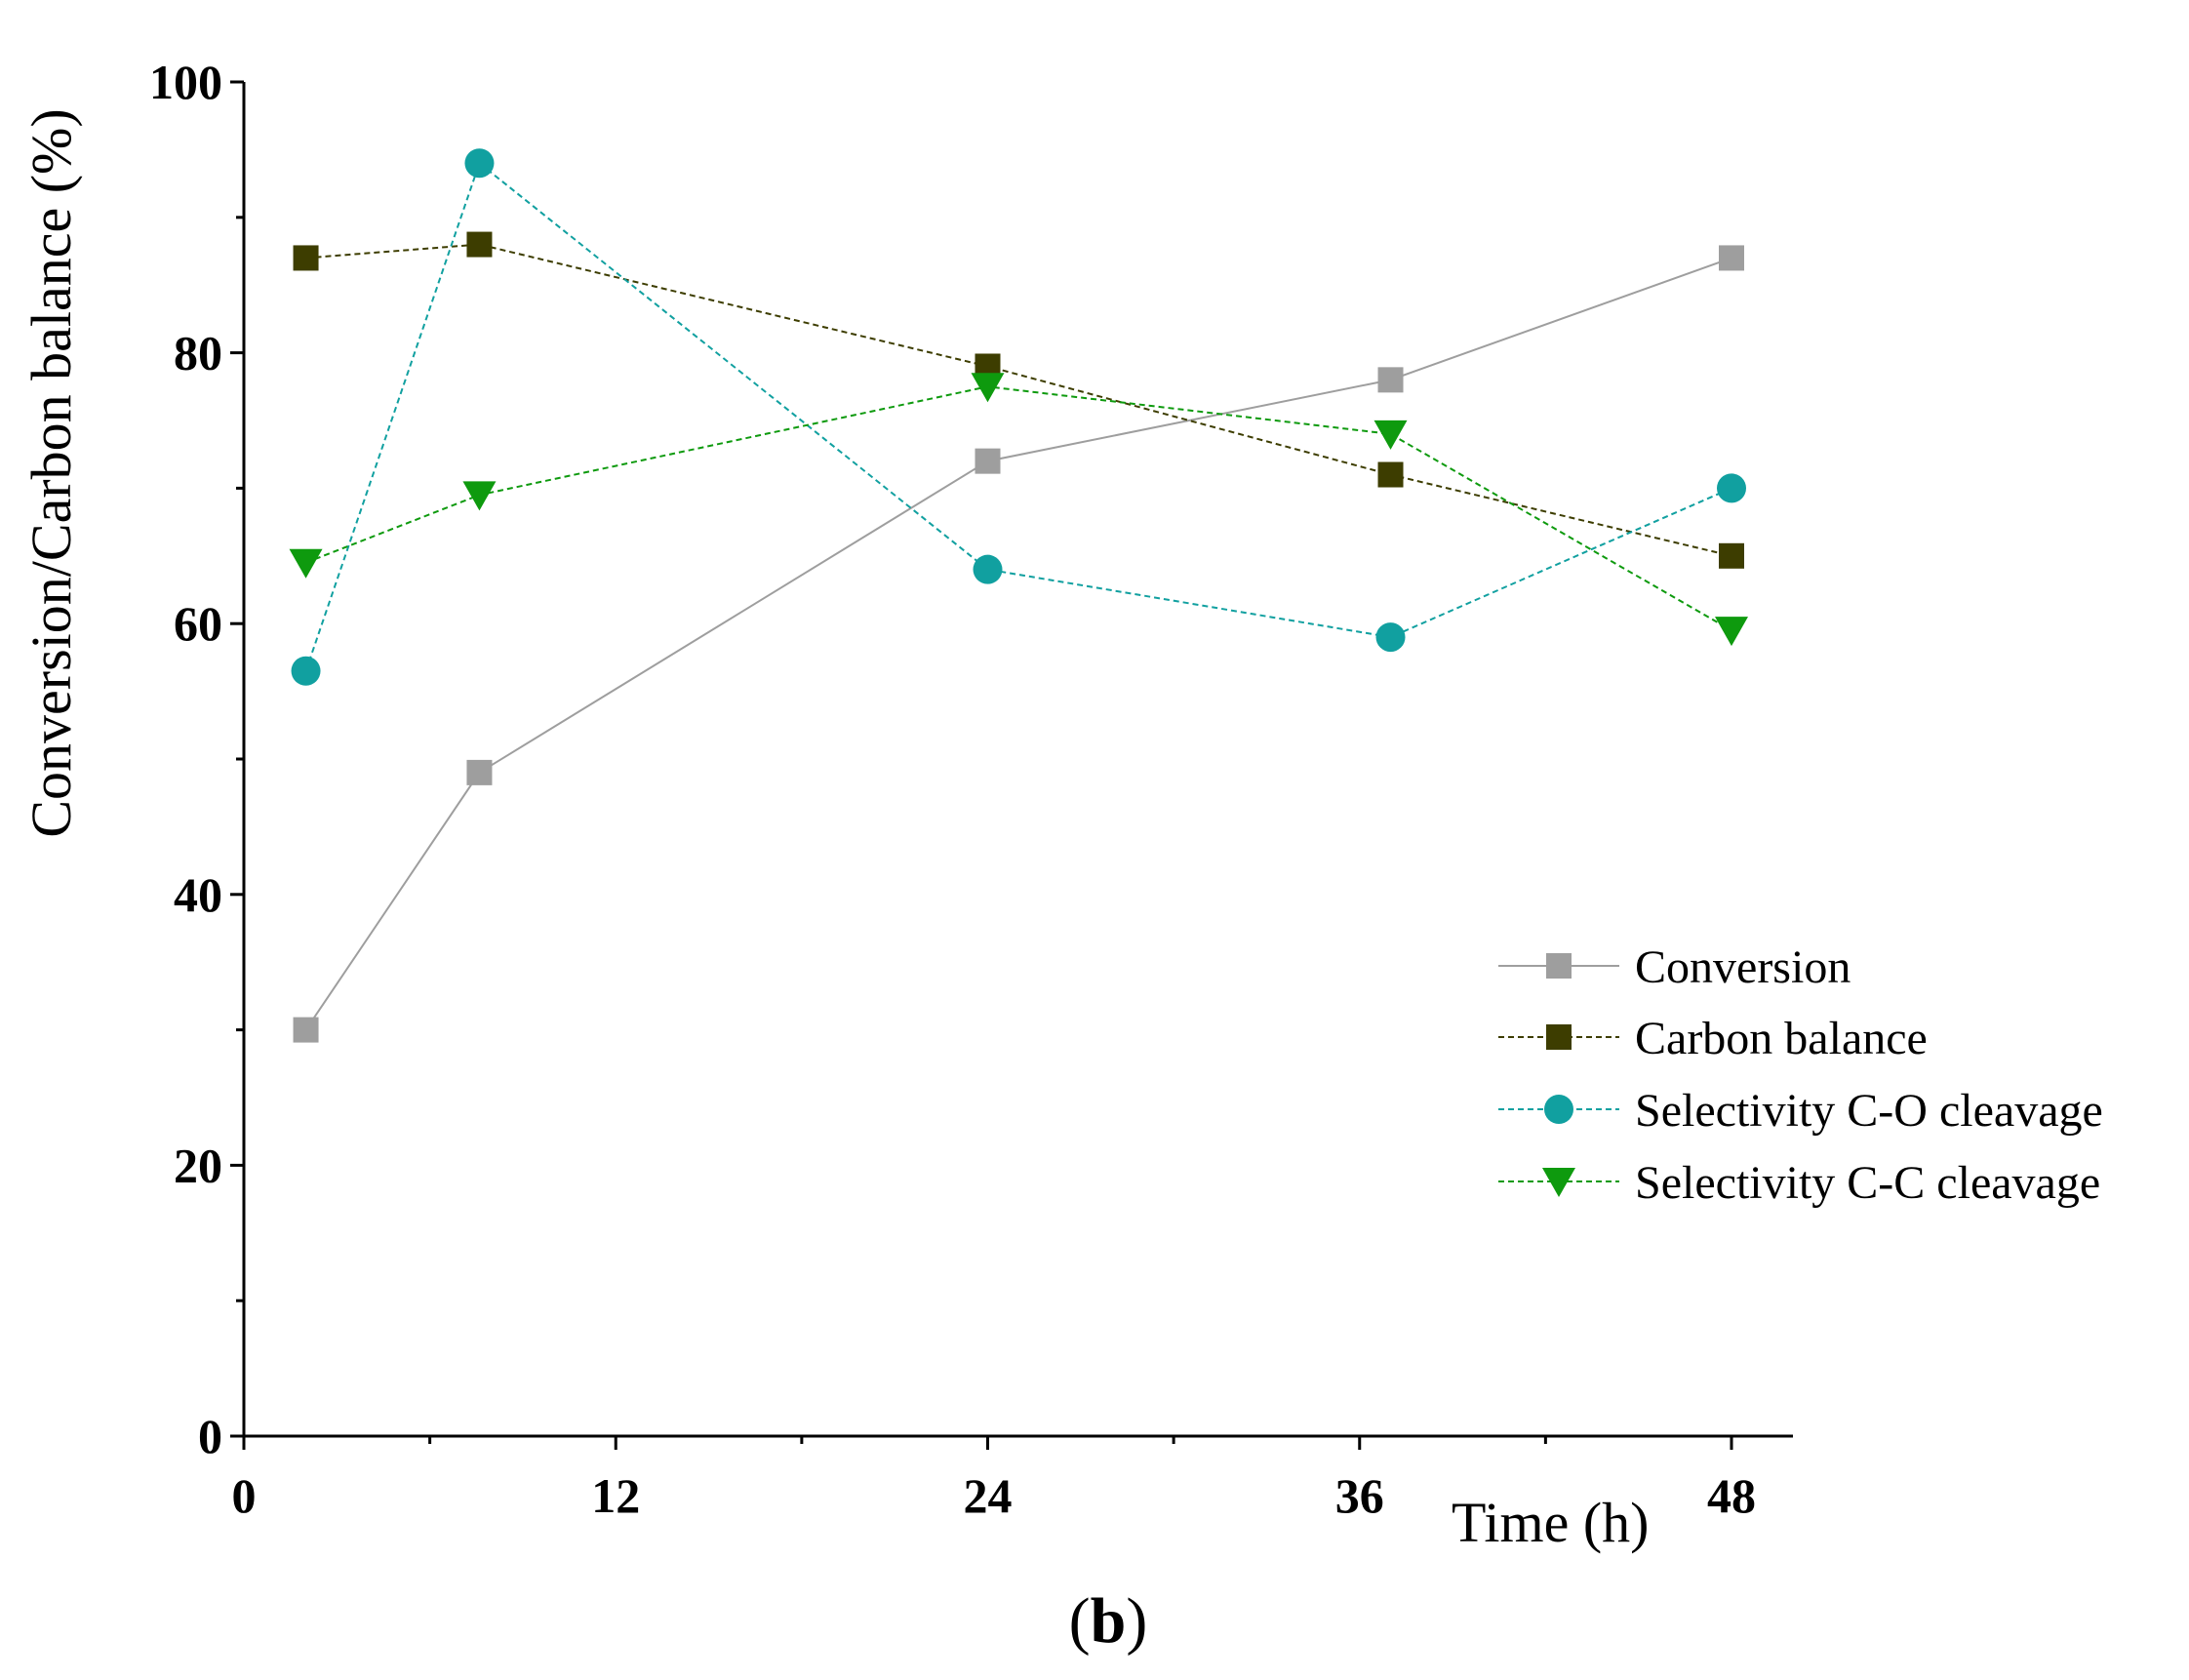 The image size is (2189, 1680). I want to click on y-tick-label: 80, so click(198, 353).